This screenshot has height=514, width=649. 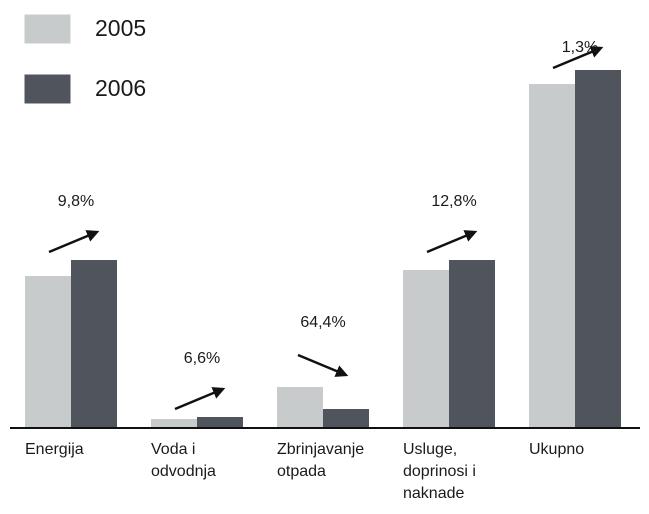 I want to click on x-tick-label: Voda i, so click(x=173, y=449).